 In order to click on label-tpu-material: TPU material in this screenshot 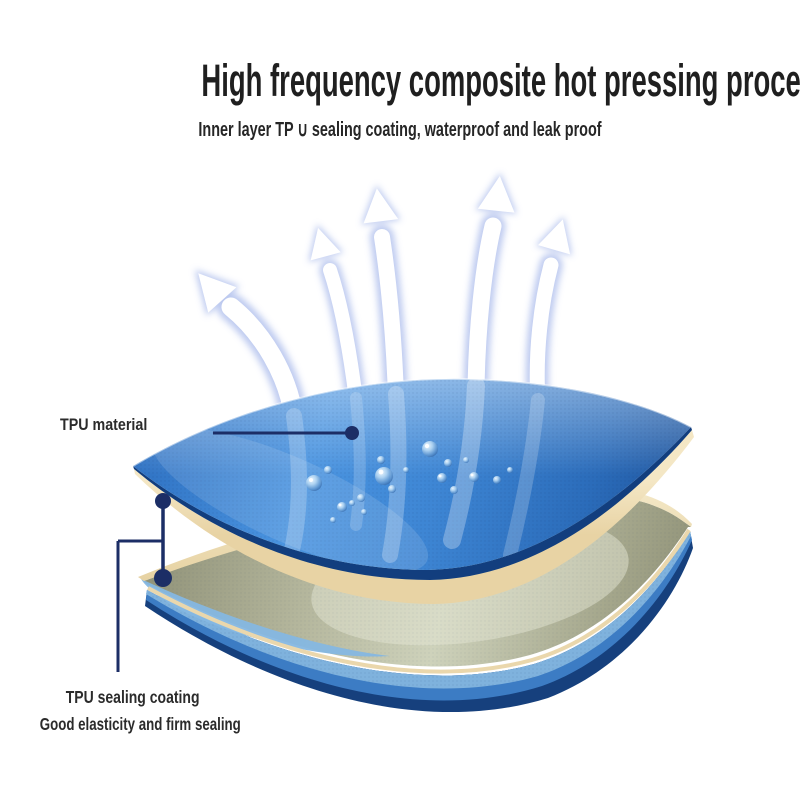, I will do `click(112, 425)`.